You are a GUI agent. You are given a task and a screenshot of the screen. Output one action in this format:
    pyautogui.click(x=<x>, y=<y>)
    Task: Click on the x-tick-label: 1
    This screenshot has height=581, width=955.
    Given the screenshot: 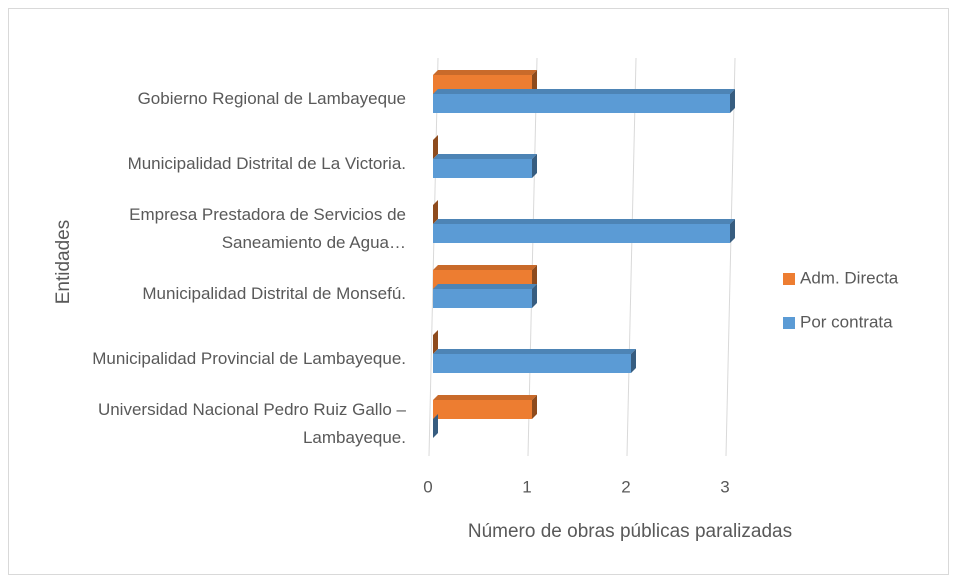 What is the action you would take?
    pyautogui.click(x=526, y=486)
    